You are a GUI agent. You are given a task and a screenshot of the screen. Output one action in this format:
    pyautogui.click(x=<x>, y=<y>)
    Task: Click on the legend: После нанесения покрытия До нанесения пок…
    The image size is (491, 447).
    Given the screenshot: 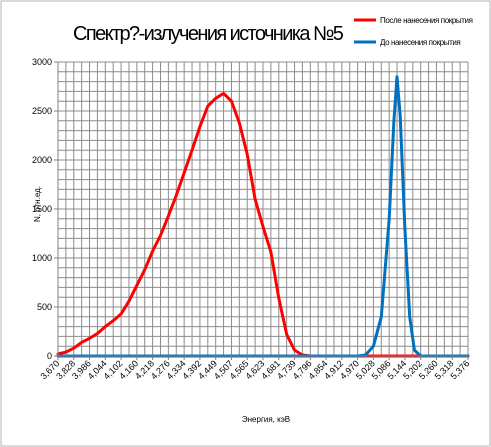 What is the action you would take?
    pyautogui.click(x=413, y=31)
    